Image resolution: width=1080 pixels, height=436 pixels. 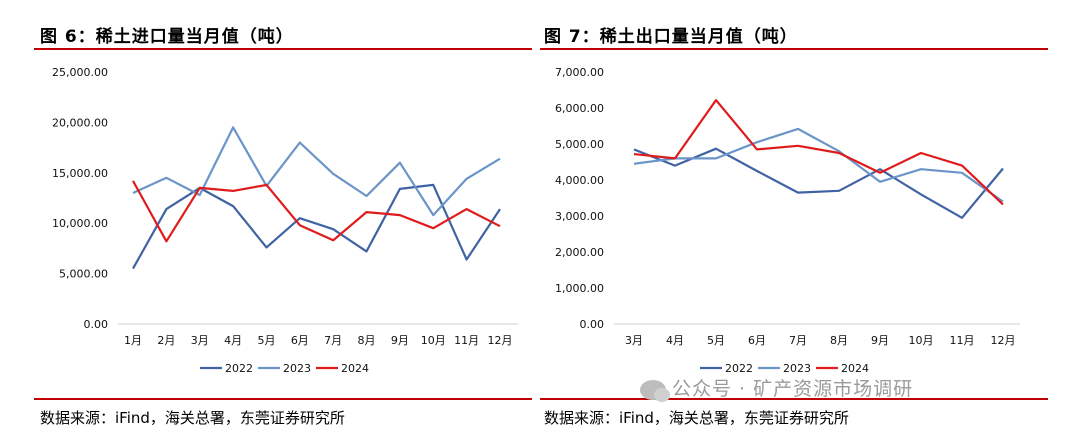 I want to click on y-tick-label: 15,000.00, so click(x=80, y=173).